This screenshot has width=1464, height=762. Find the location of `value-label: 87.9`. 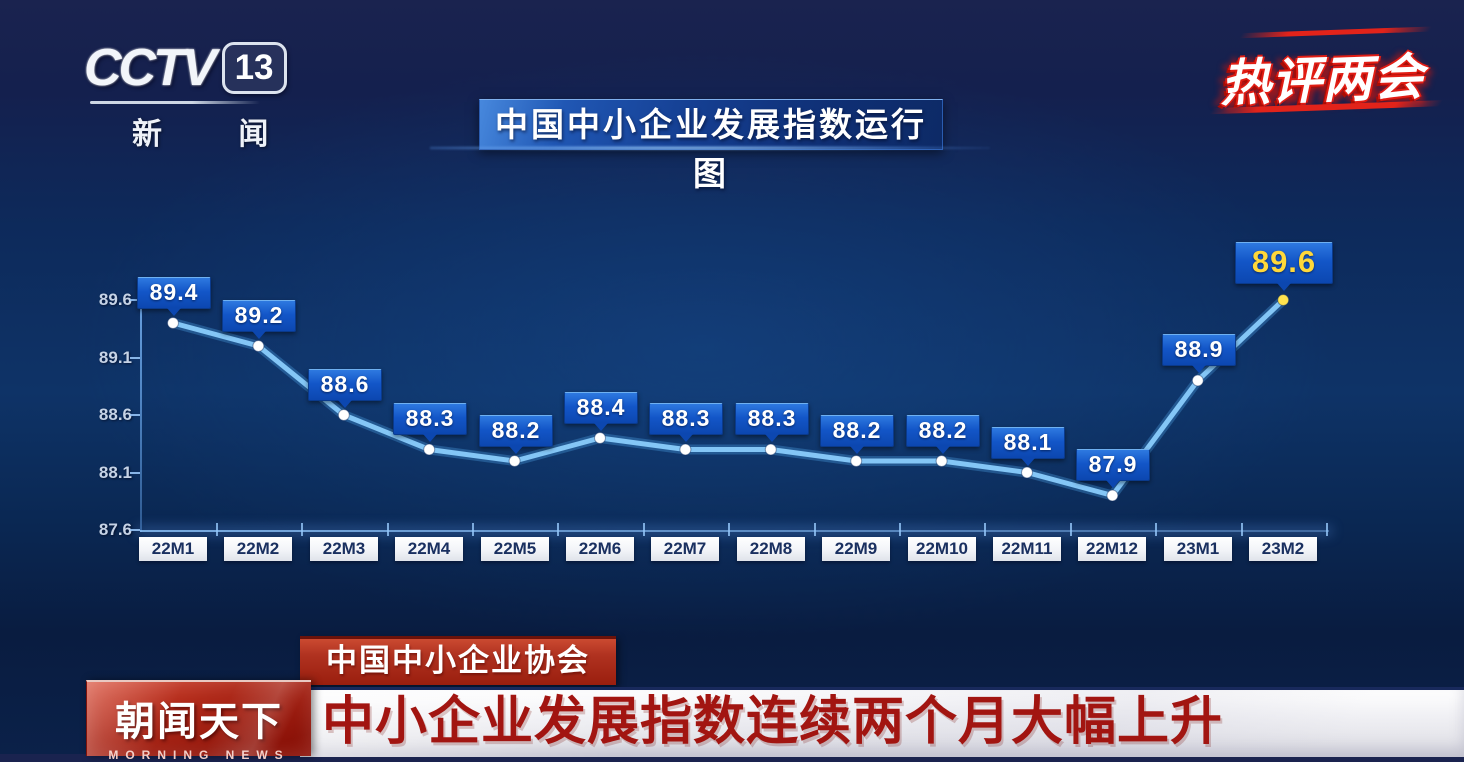

value-label: 87.9 is located at coordinates (1113, 468).